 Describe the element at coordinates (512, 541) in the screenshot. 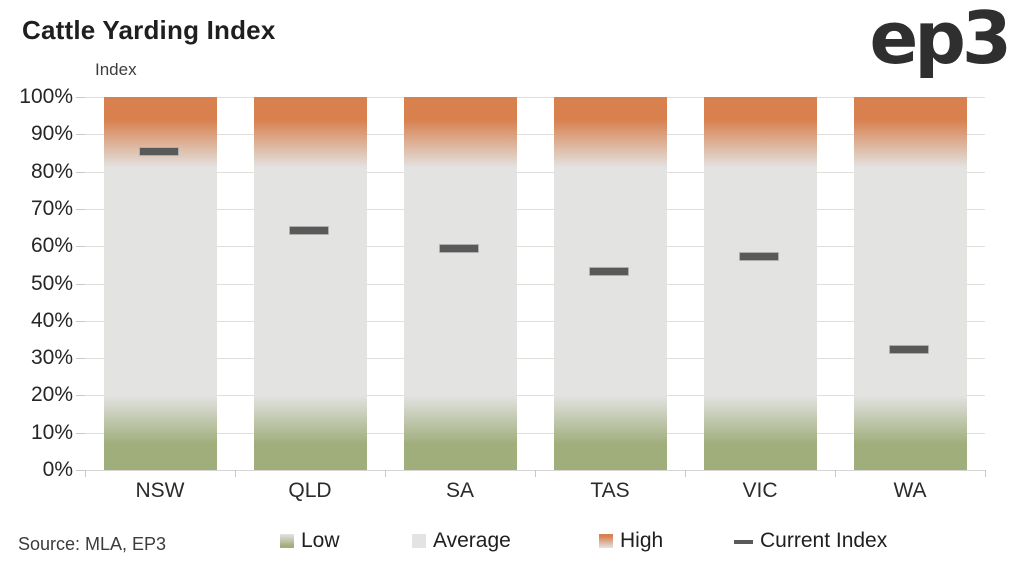

I see `legend: Low Average High Current Index` at that location.